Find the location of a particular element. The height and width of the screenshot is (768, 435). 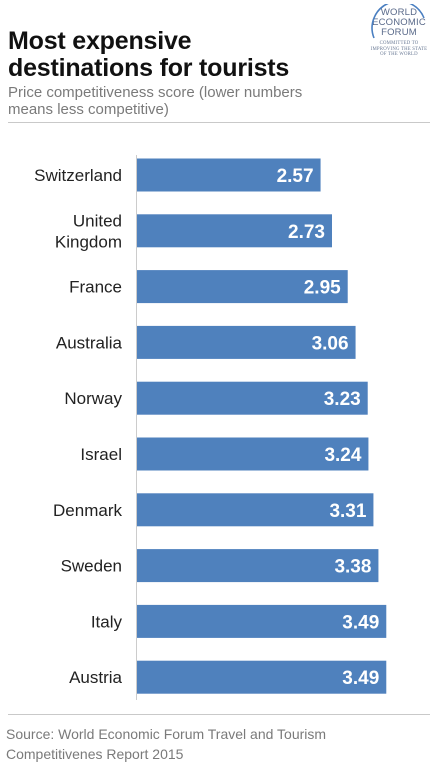

category-label: Australia is located at coordinates (89, 342).